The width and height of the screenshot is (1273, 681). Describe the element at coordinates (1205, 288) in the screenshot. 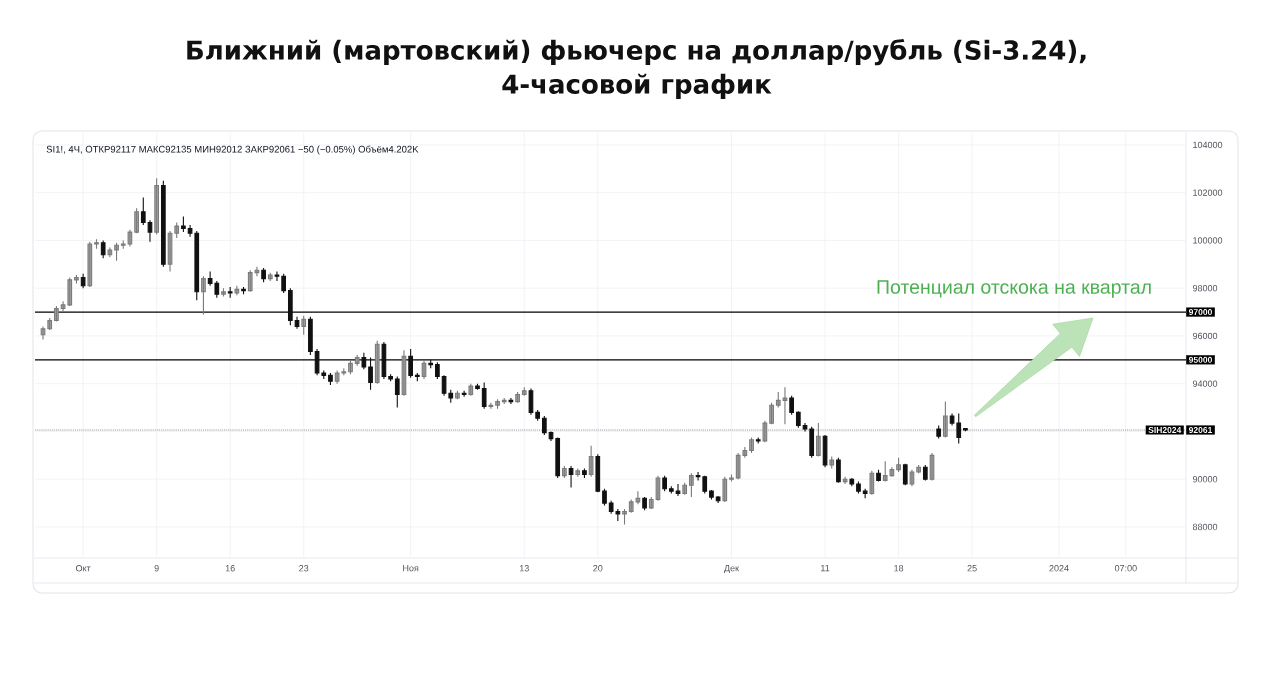

I see `y-tick-label: 98000` at that location.